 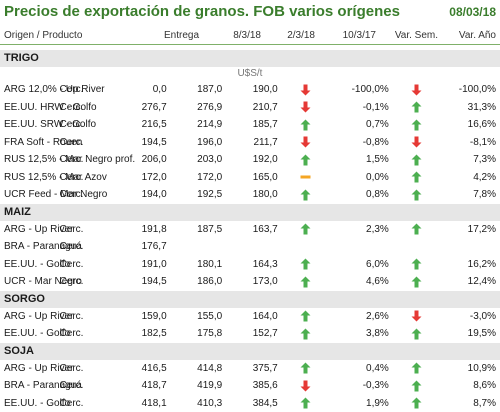 I want to click on price-current: 194,0, so click(x=139, y=195).